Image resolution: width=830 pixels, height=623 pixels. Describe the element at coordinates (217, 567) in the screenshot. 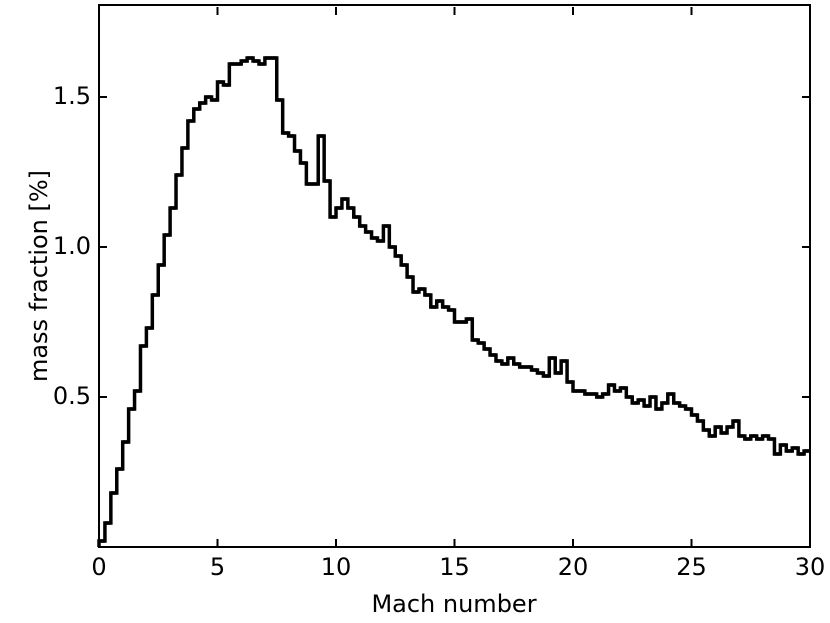

I see `x-tick-label: 5` at that location.